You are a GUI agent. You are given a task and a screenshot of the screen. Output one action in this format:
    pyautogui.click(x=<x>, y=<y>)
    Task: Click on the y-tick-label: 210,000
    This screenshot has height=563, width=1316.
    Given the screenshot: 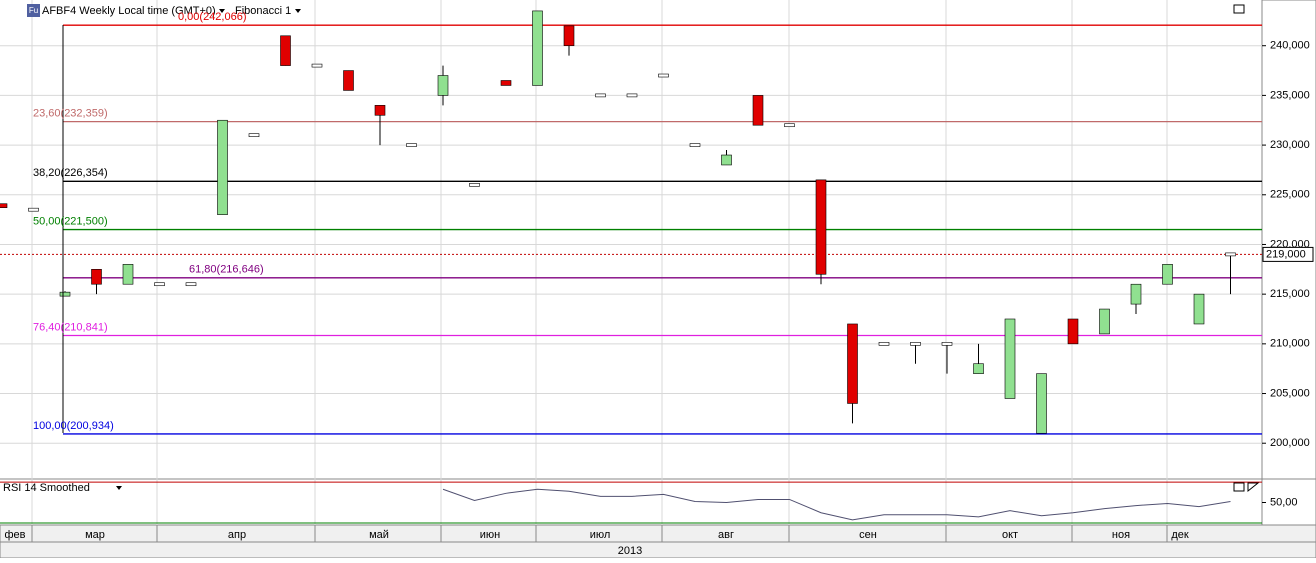 What is the action you would take?
    pyautogui.click(x=1290, y=344)
    